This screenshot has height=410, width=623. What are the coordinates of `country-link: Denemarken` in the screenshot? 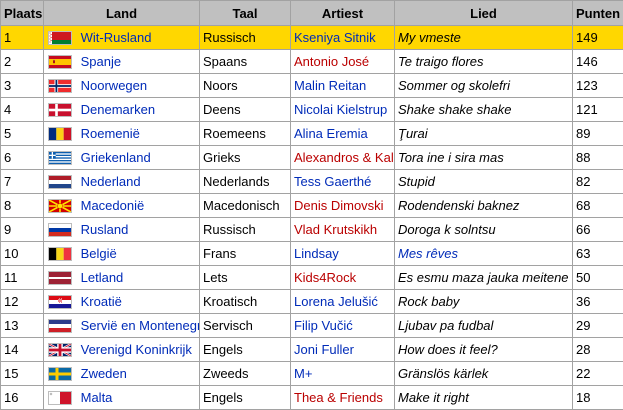 It's located at (118, 109).